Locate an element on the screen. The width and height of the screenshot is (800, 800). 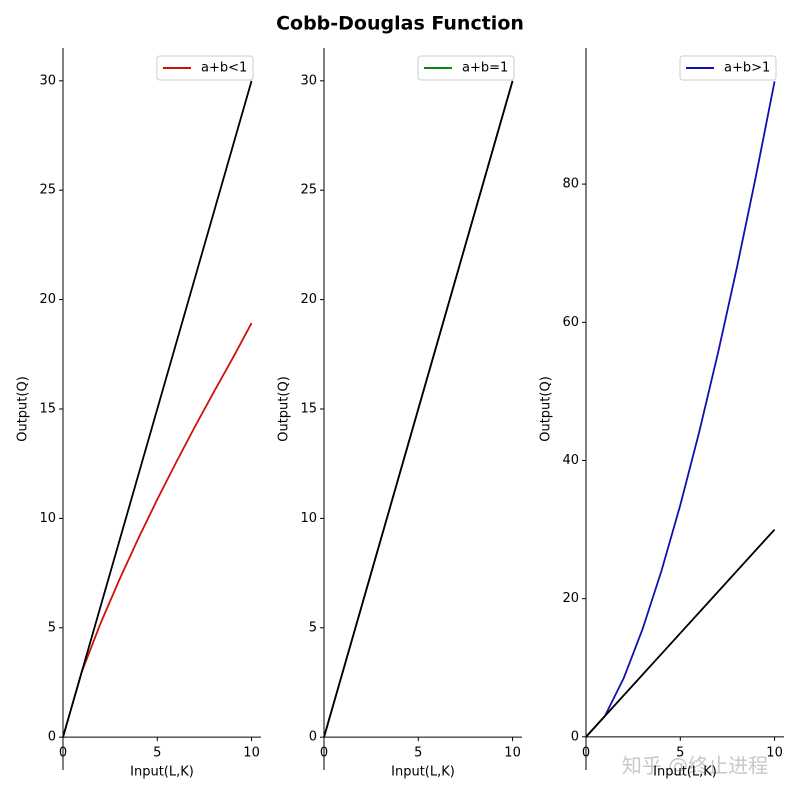
y-tick-label: 60 is located at coordinates (570, 322).